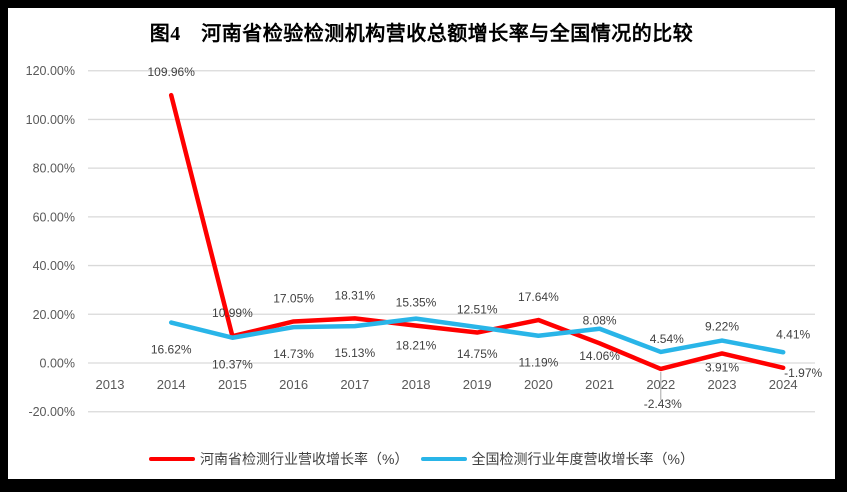 This screenshot has height=492, width=847. I want to click on x-tick-label: 2020, so click(538, 384).